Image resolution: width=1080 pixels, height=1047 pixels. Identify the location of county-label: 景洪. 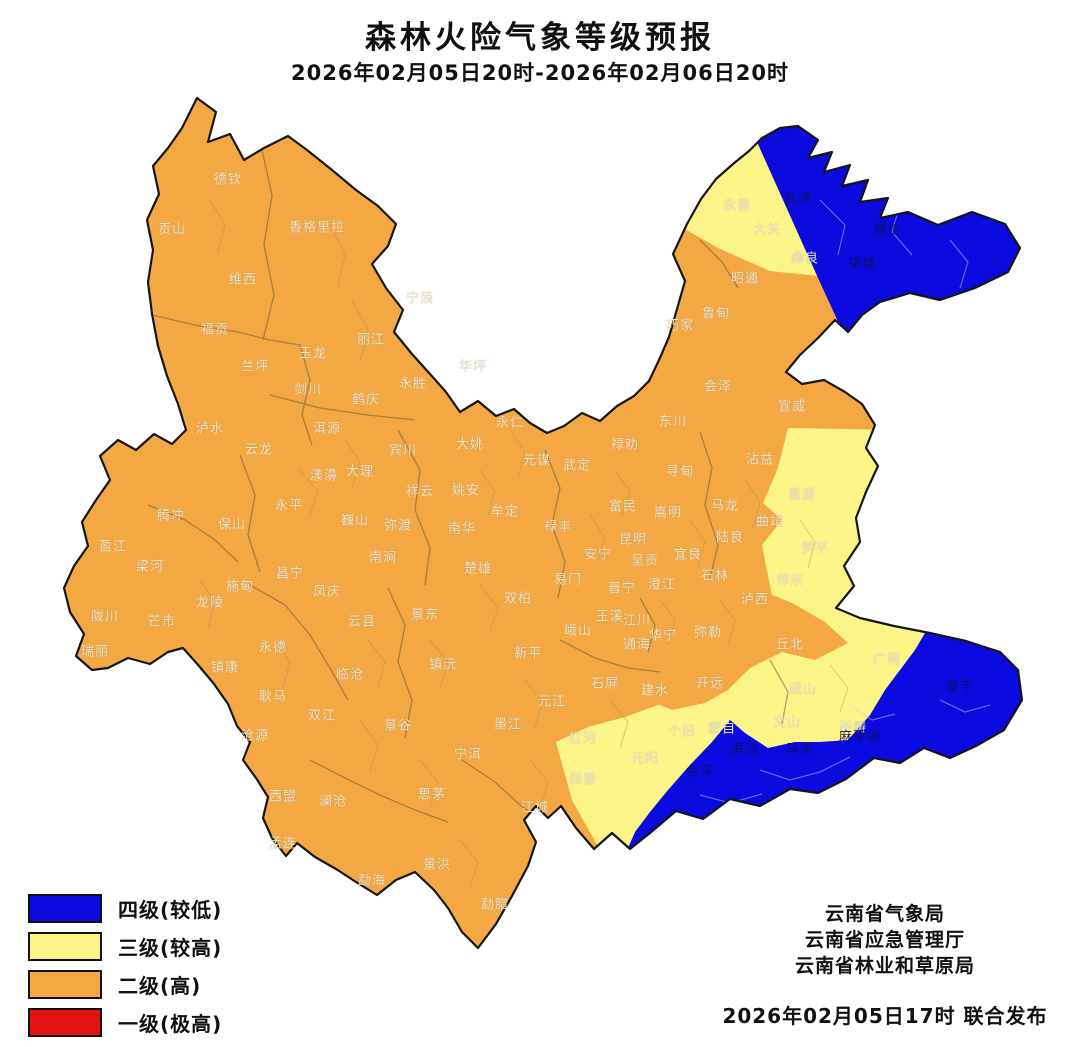
(437, 865).